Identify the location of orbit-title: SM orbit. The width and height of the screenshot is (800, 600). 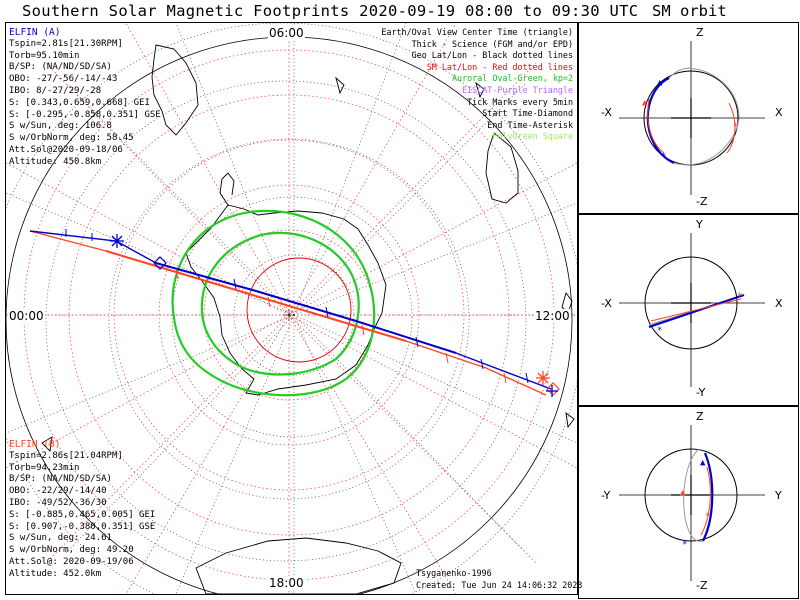
(689, 11).